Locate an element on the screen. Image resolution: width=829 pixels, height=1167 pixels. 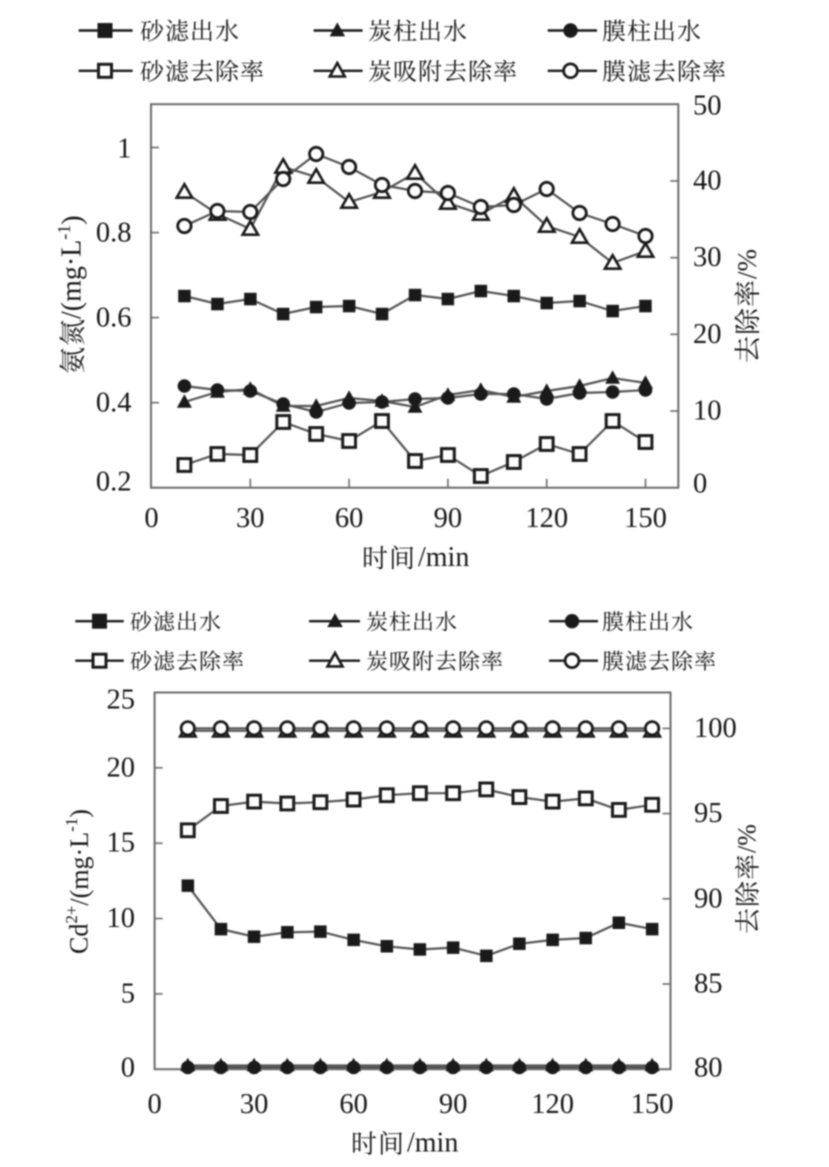
svg-text: 95 is located at coordinates (708, 813).